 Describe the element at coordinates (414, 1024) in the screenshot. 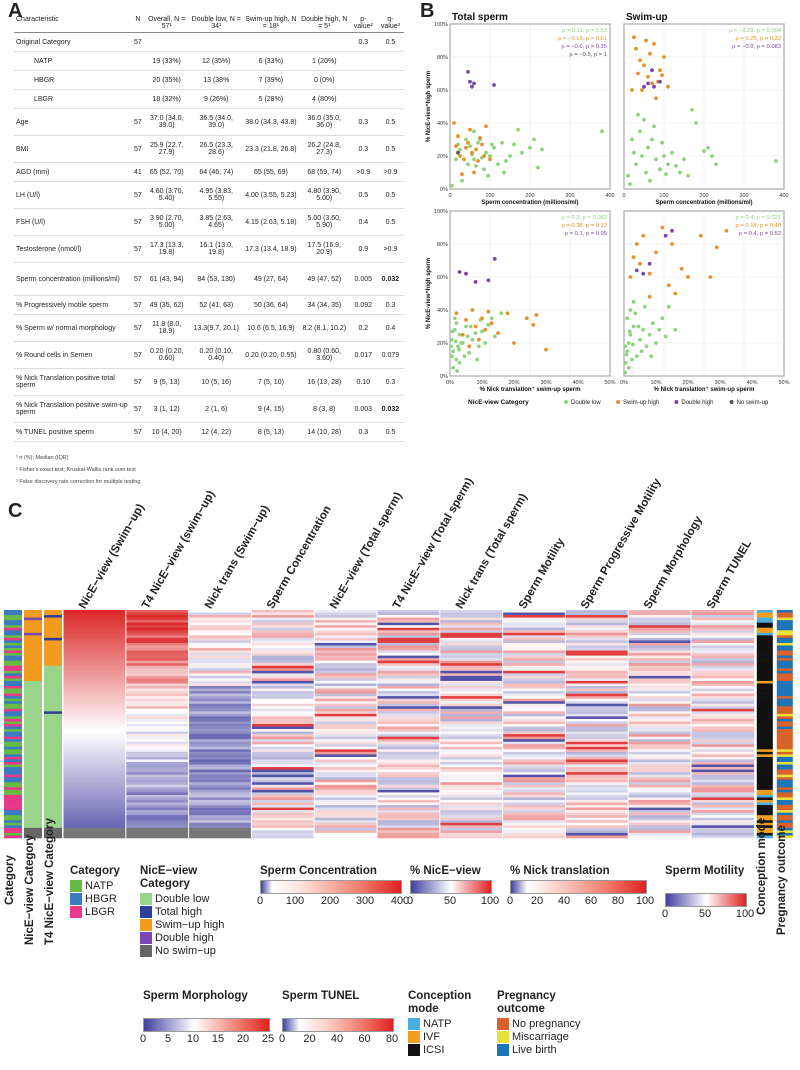

I see `legend-swatch` at that location.